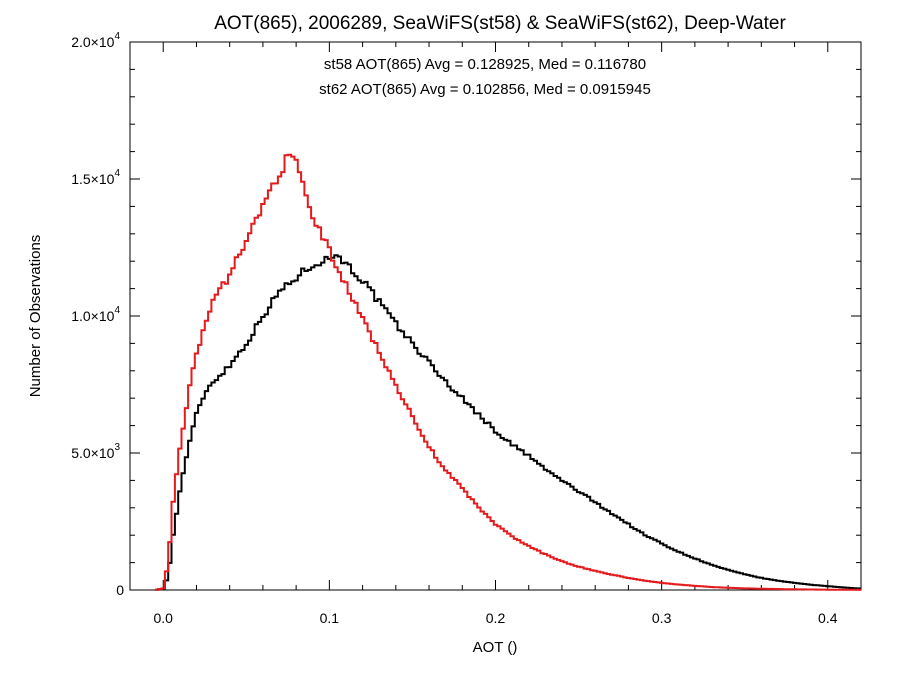 The image size is (900, 675). What do you see at coordinates (330, 618) in the screenshot?
I see `x-tick-label: 0.1` at bounding box center [330, 618].